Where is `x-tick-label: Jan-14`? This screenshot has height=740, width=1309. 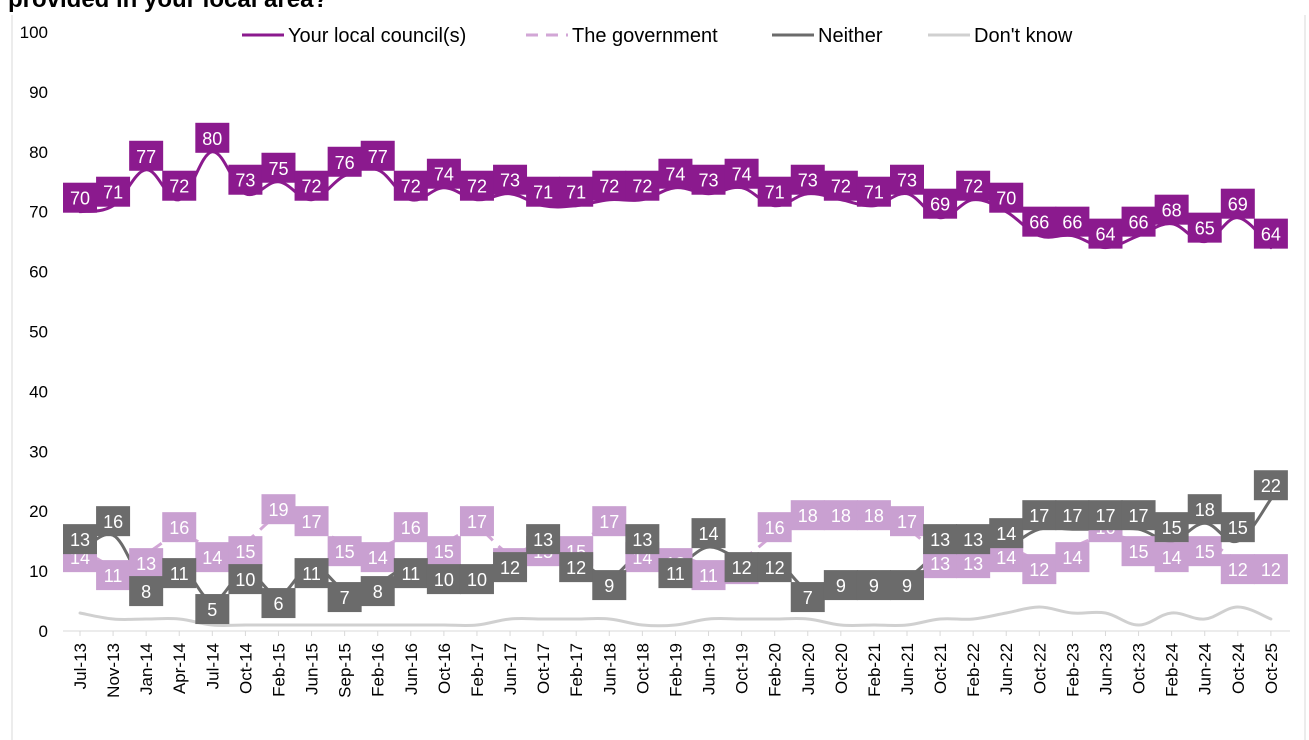 x-tick-label: Jan-14 is located at coordinates (146, 669).